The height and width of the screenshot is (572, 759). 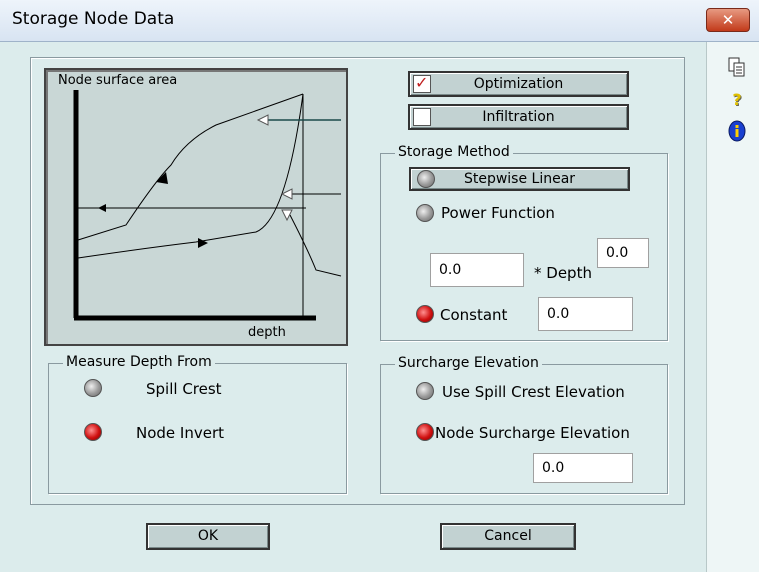 I want to click on exponent-input: 0.0, so click(x=623, y=253).